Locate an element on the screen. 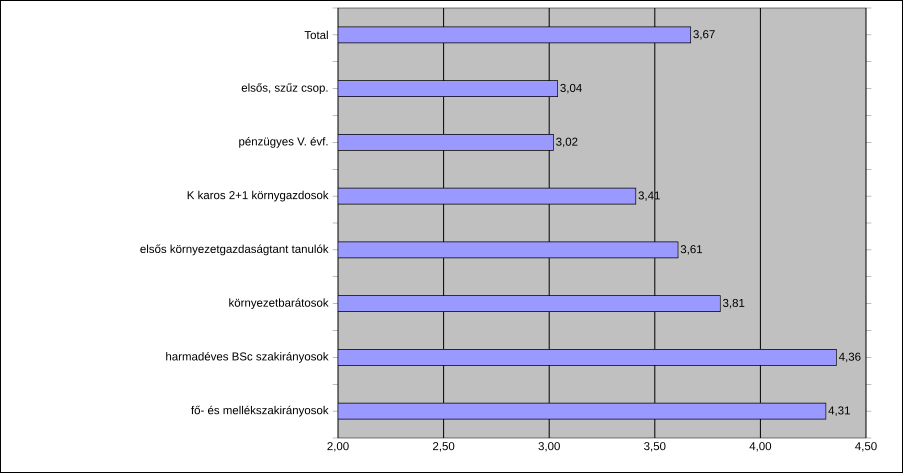 This screenshot has height=473, width=903. data-label: 3,61 is located at coordinates (691, 250).